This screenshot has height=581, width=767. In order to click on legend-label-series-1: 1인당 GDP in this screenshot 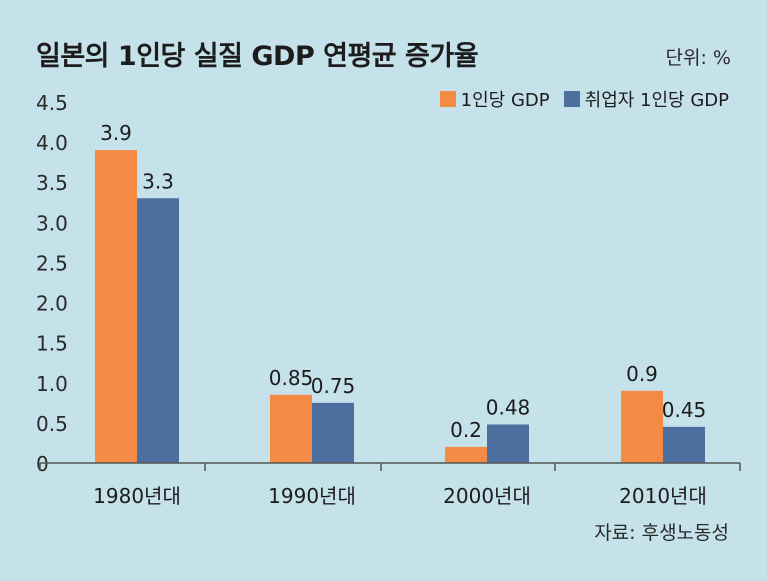, I will do `click(505, 100)`.